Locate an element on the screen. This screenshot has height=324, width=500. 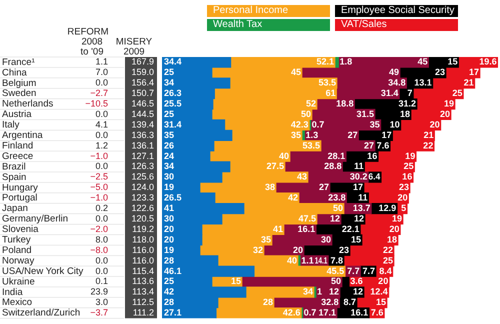
y-tick-label: Switzerland/Zurich is located at coordinates (41, 313).